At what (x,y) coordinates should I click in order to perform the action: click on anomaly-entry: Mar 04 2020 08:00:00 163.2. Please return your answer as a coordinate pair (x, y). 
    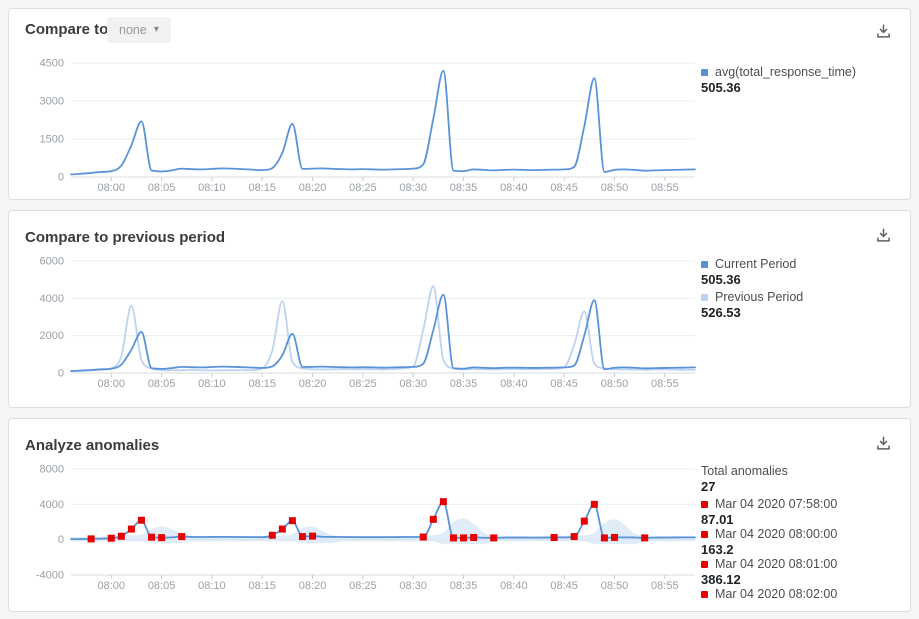
    Looking at the image, I should click on (803, 542).